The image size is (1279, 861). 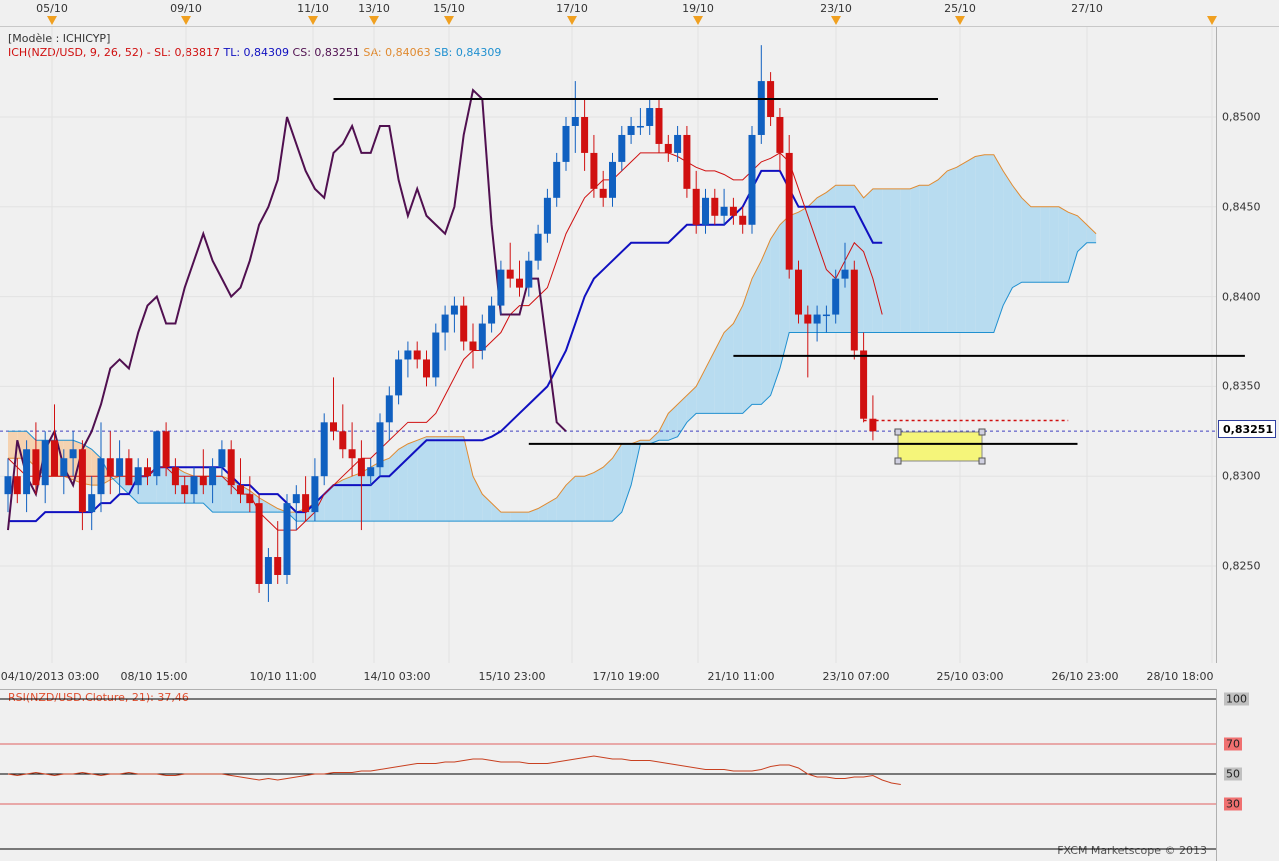 I want to click on legend-sa: SA: 0,84063, so click(x=397, y=52).